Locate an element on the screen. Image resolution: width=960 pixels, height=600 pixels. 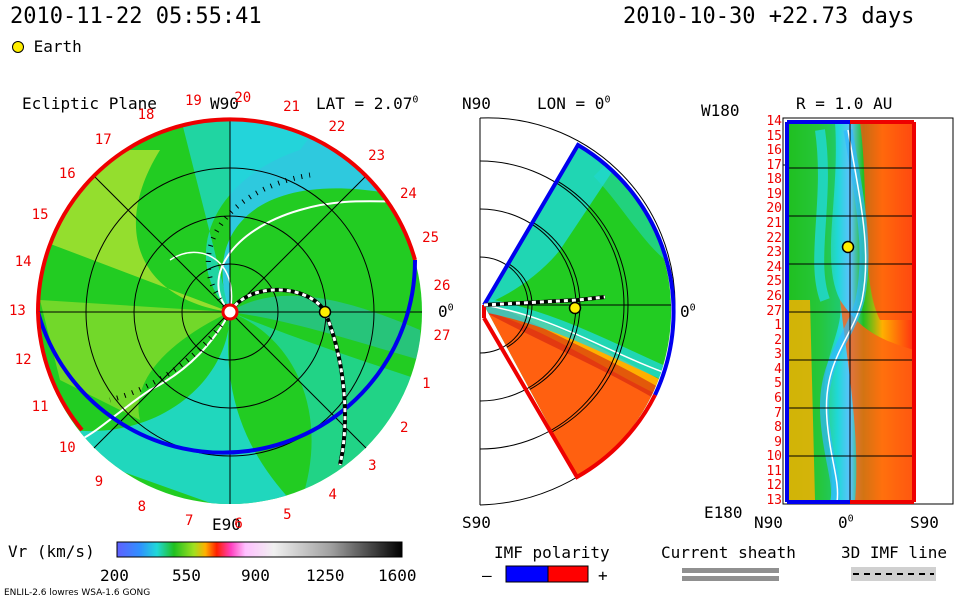
radial-axis-south: S90 is located at coordinates (924, 522).